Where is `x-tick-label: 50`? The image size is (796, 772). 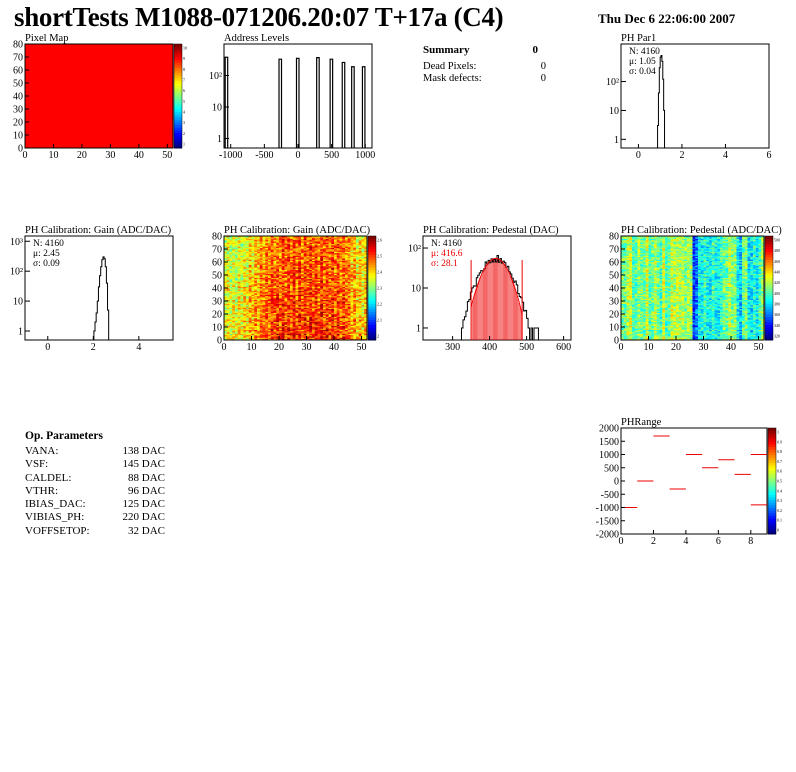
x-tick-label: 50 is located at coordinates (362, 347).